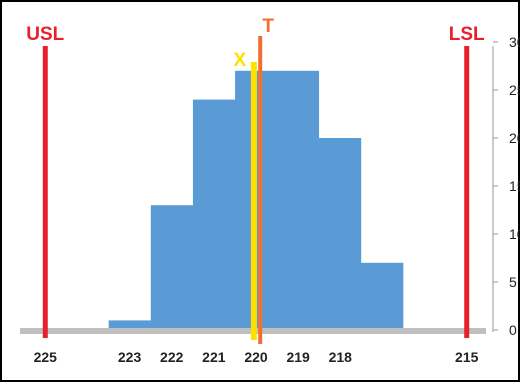 The image size is (520, 384). I want to click on x-tick-label: 222, so click(172, 357).